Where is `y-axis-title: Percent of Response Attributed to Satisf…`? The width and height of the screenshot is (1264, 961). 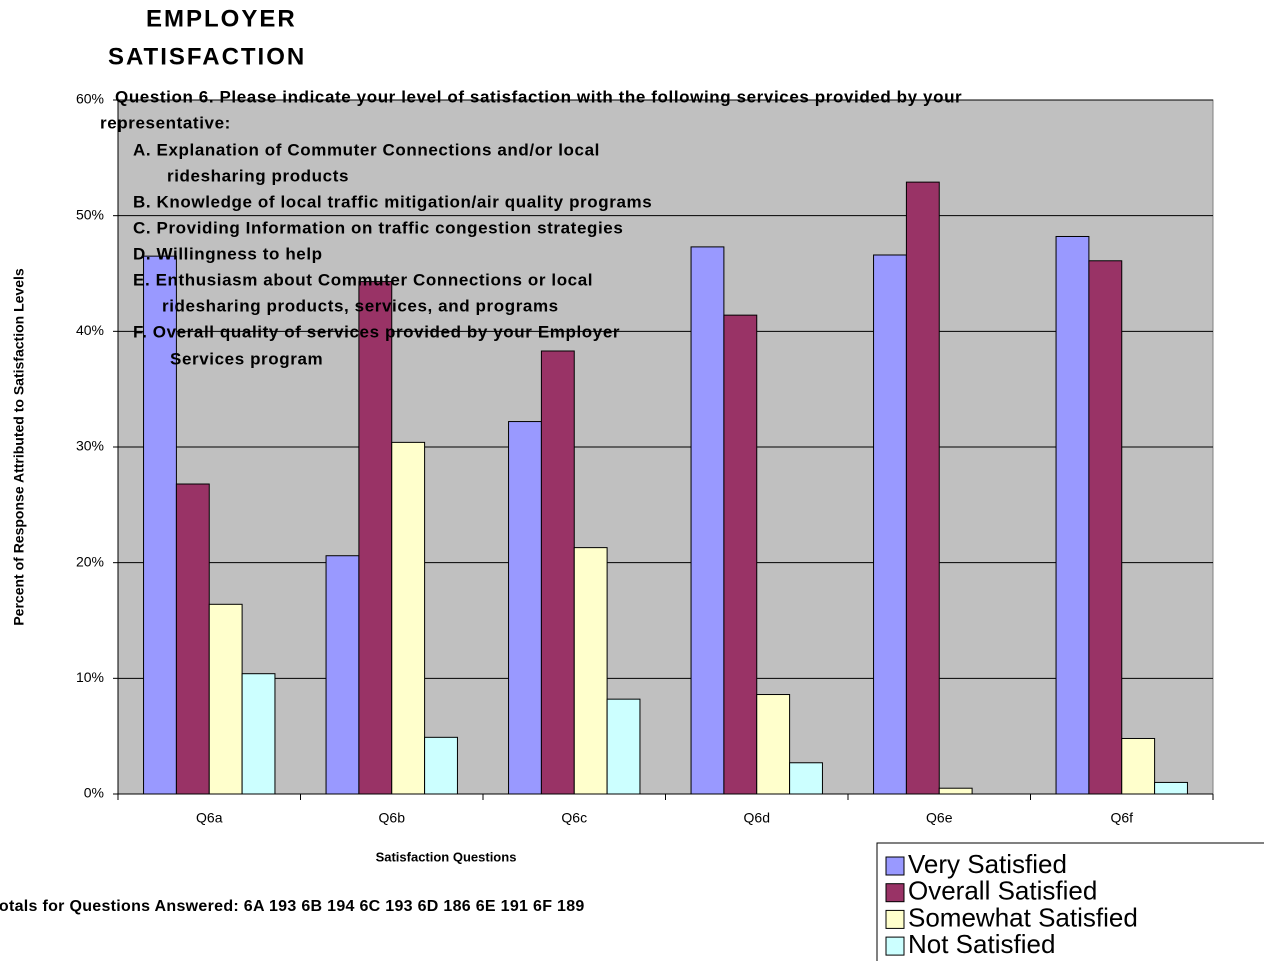 y-axis-title: Percent of Response Attributed to Satisf… is located at coordinates (19, 447).